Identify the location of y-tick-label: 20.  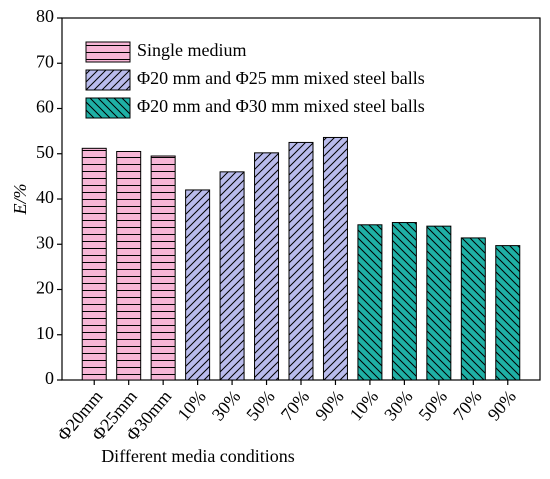
(45, 288).